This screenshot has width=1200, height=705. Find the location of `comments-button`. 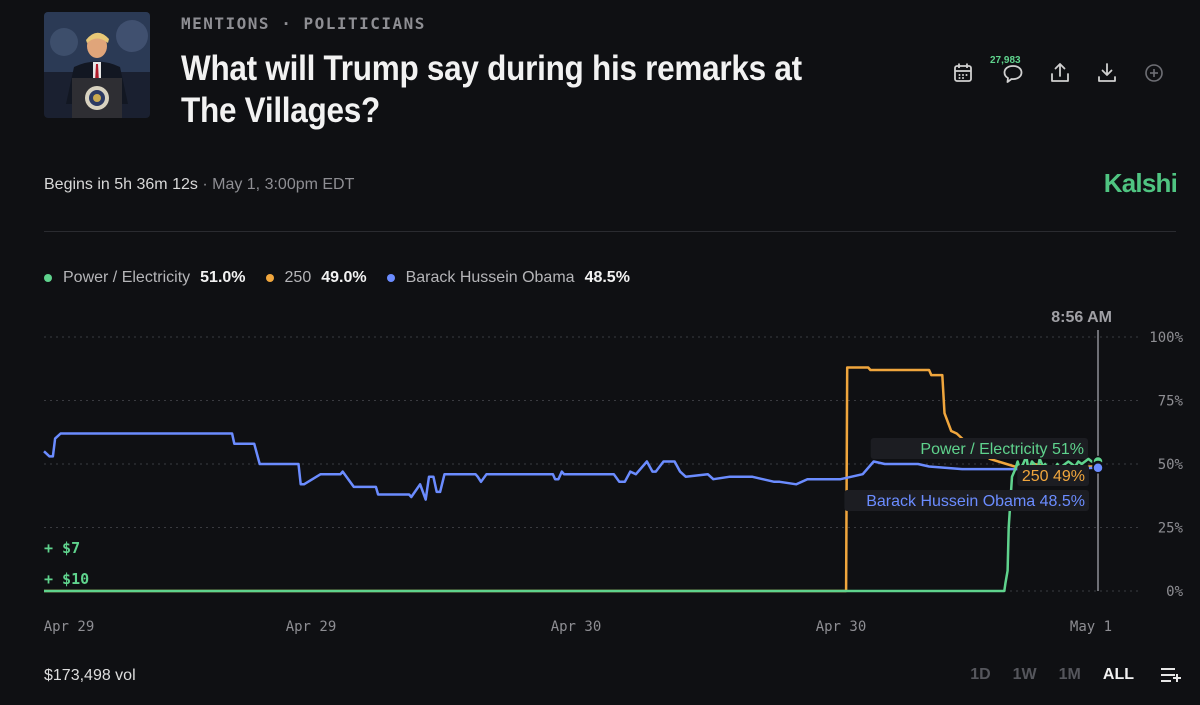

comments-button is located at coordinates (1015, 75).